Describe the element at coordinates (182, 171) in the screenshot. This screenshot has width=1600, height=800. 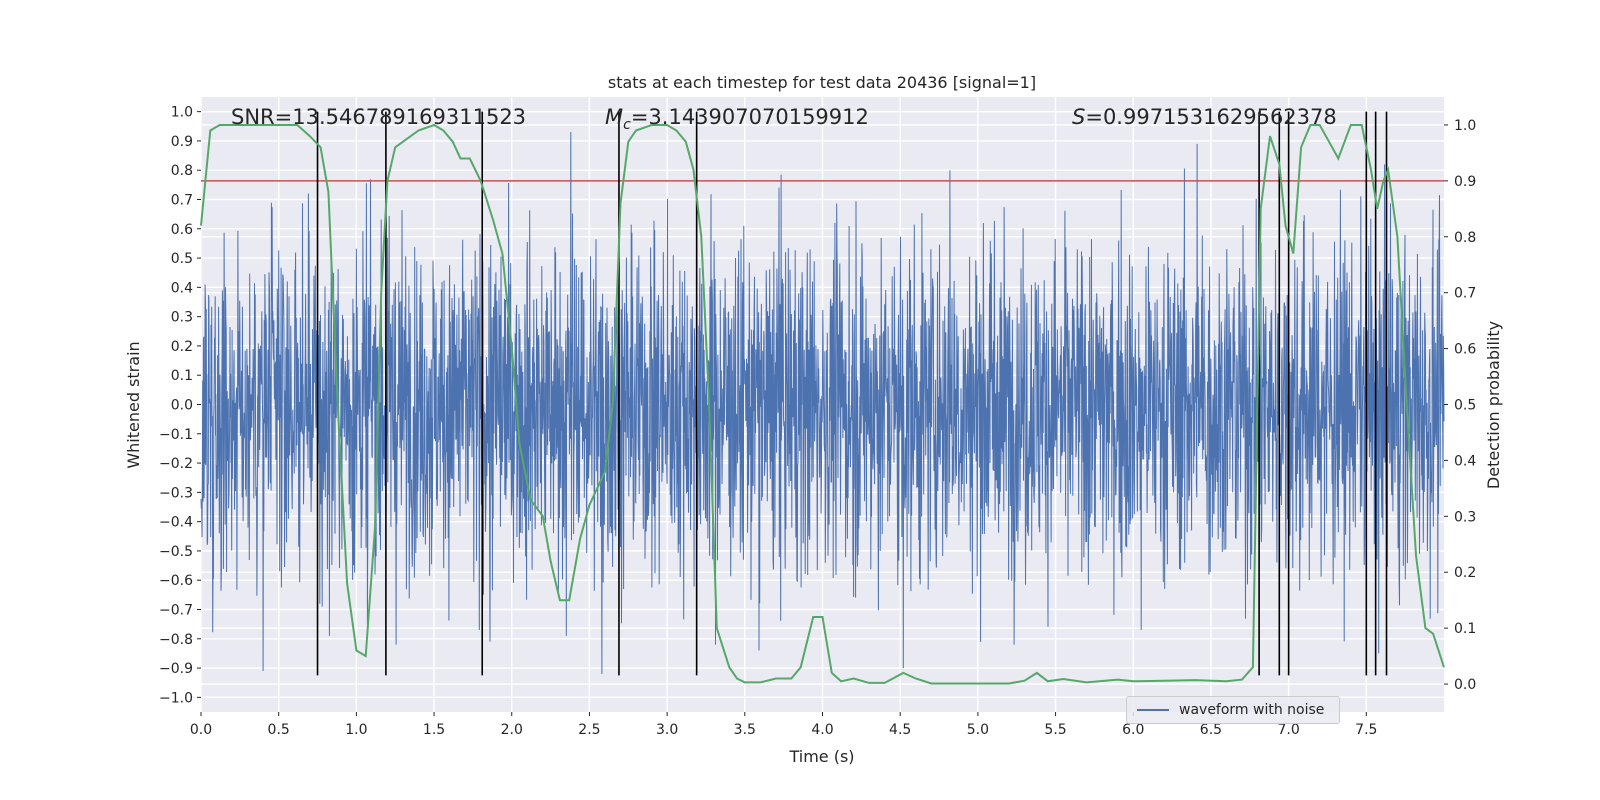
I see `y-left-tick-label: 0.8` at that location.